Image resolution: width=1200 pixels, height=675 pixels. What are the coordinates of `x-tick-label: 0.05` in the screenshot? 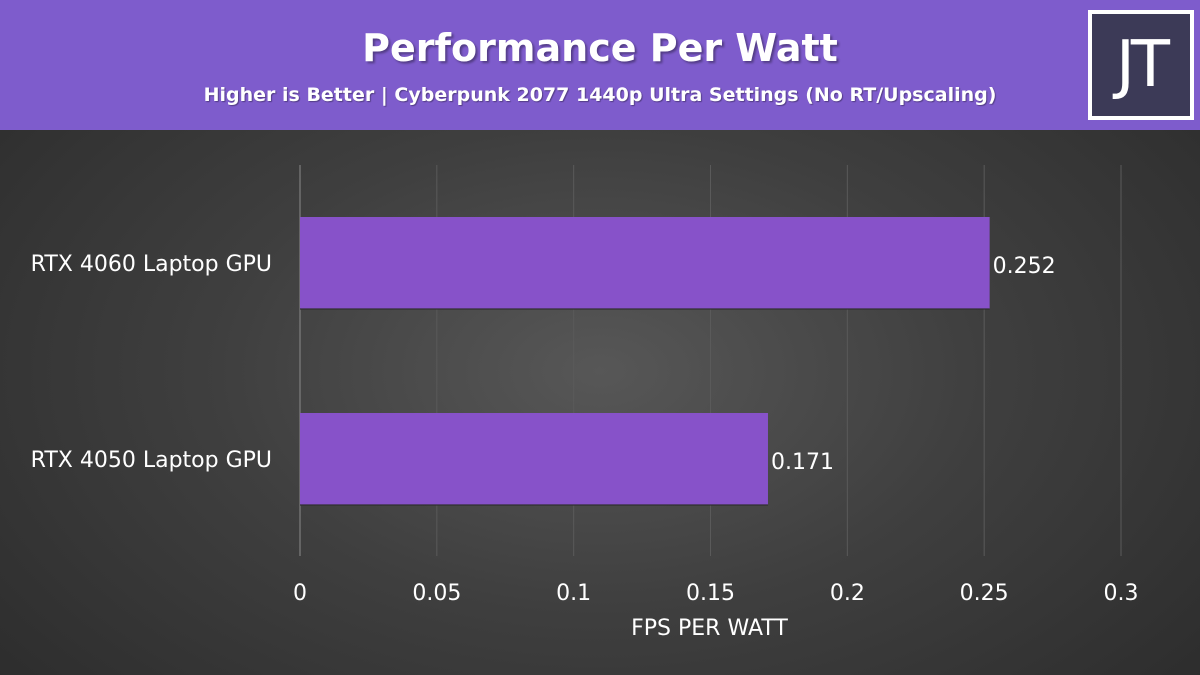 It's located at (436, 593).